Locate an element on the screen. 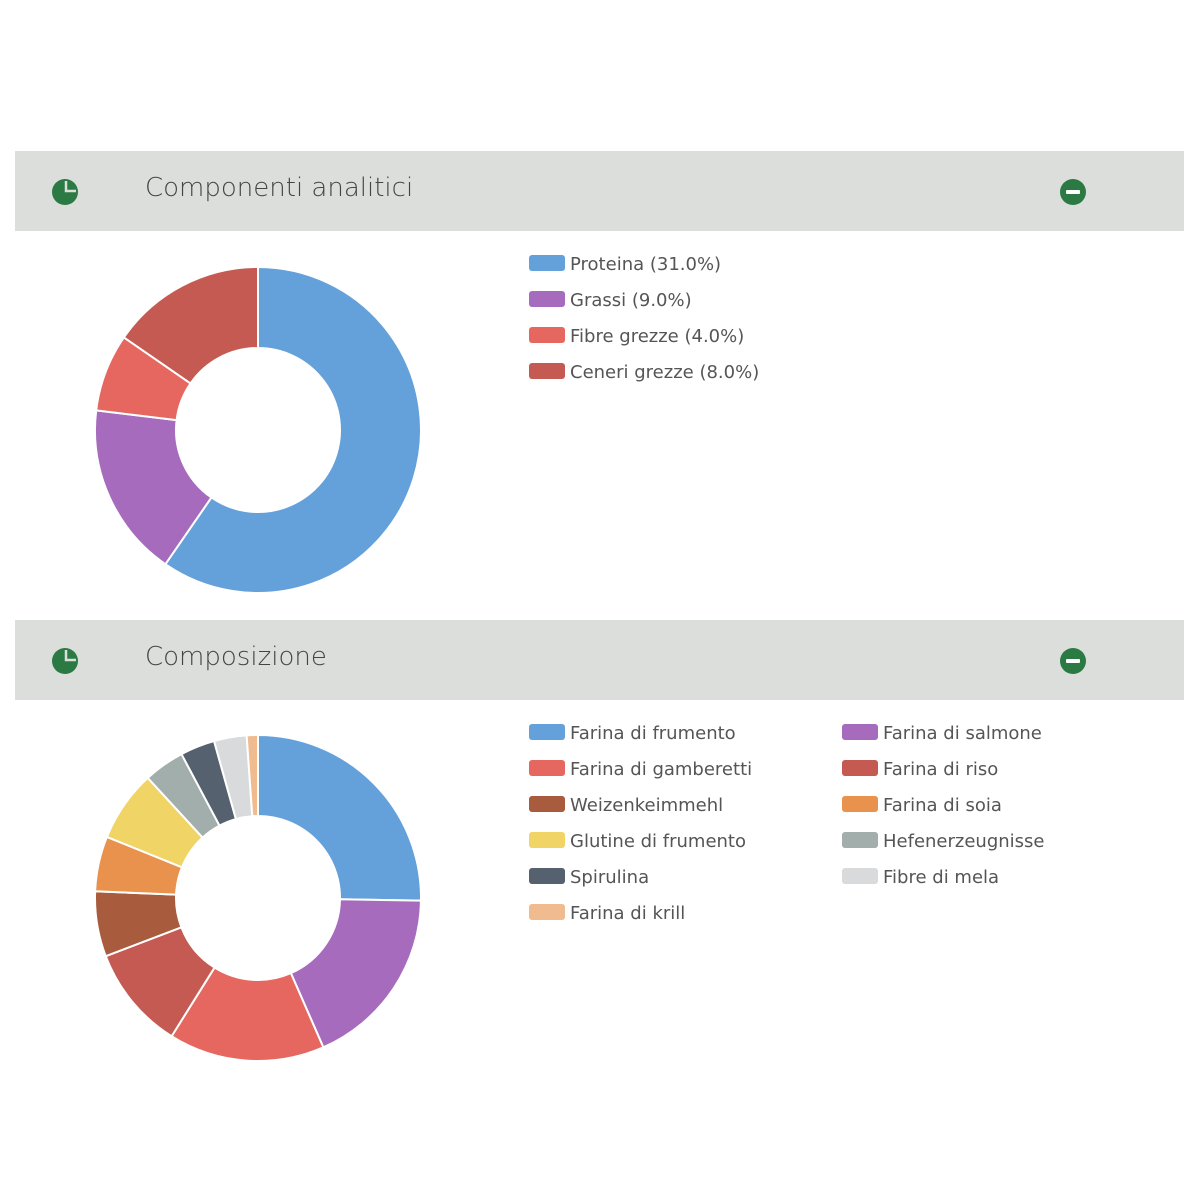 This screenshot has width=1200, height=1200. legend-item: Farina di soia is located at coordinates (922, 806).